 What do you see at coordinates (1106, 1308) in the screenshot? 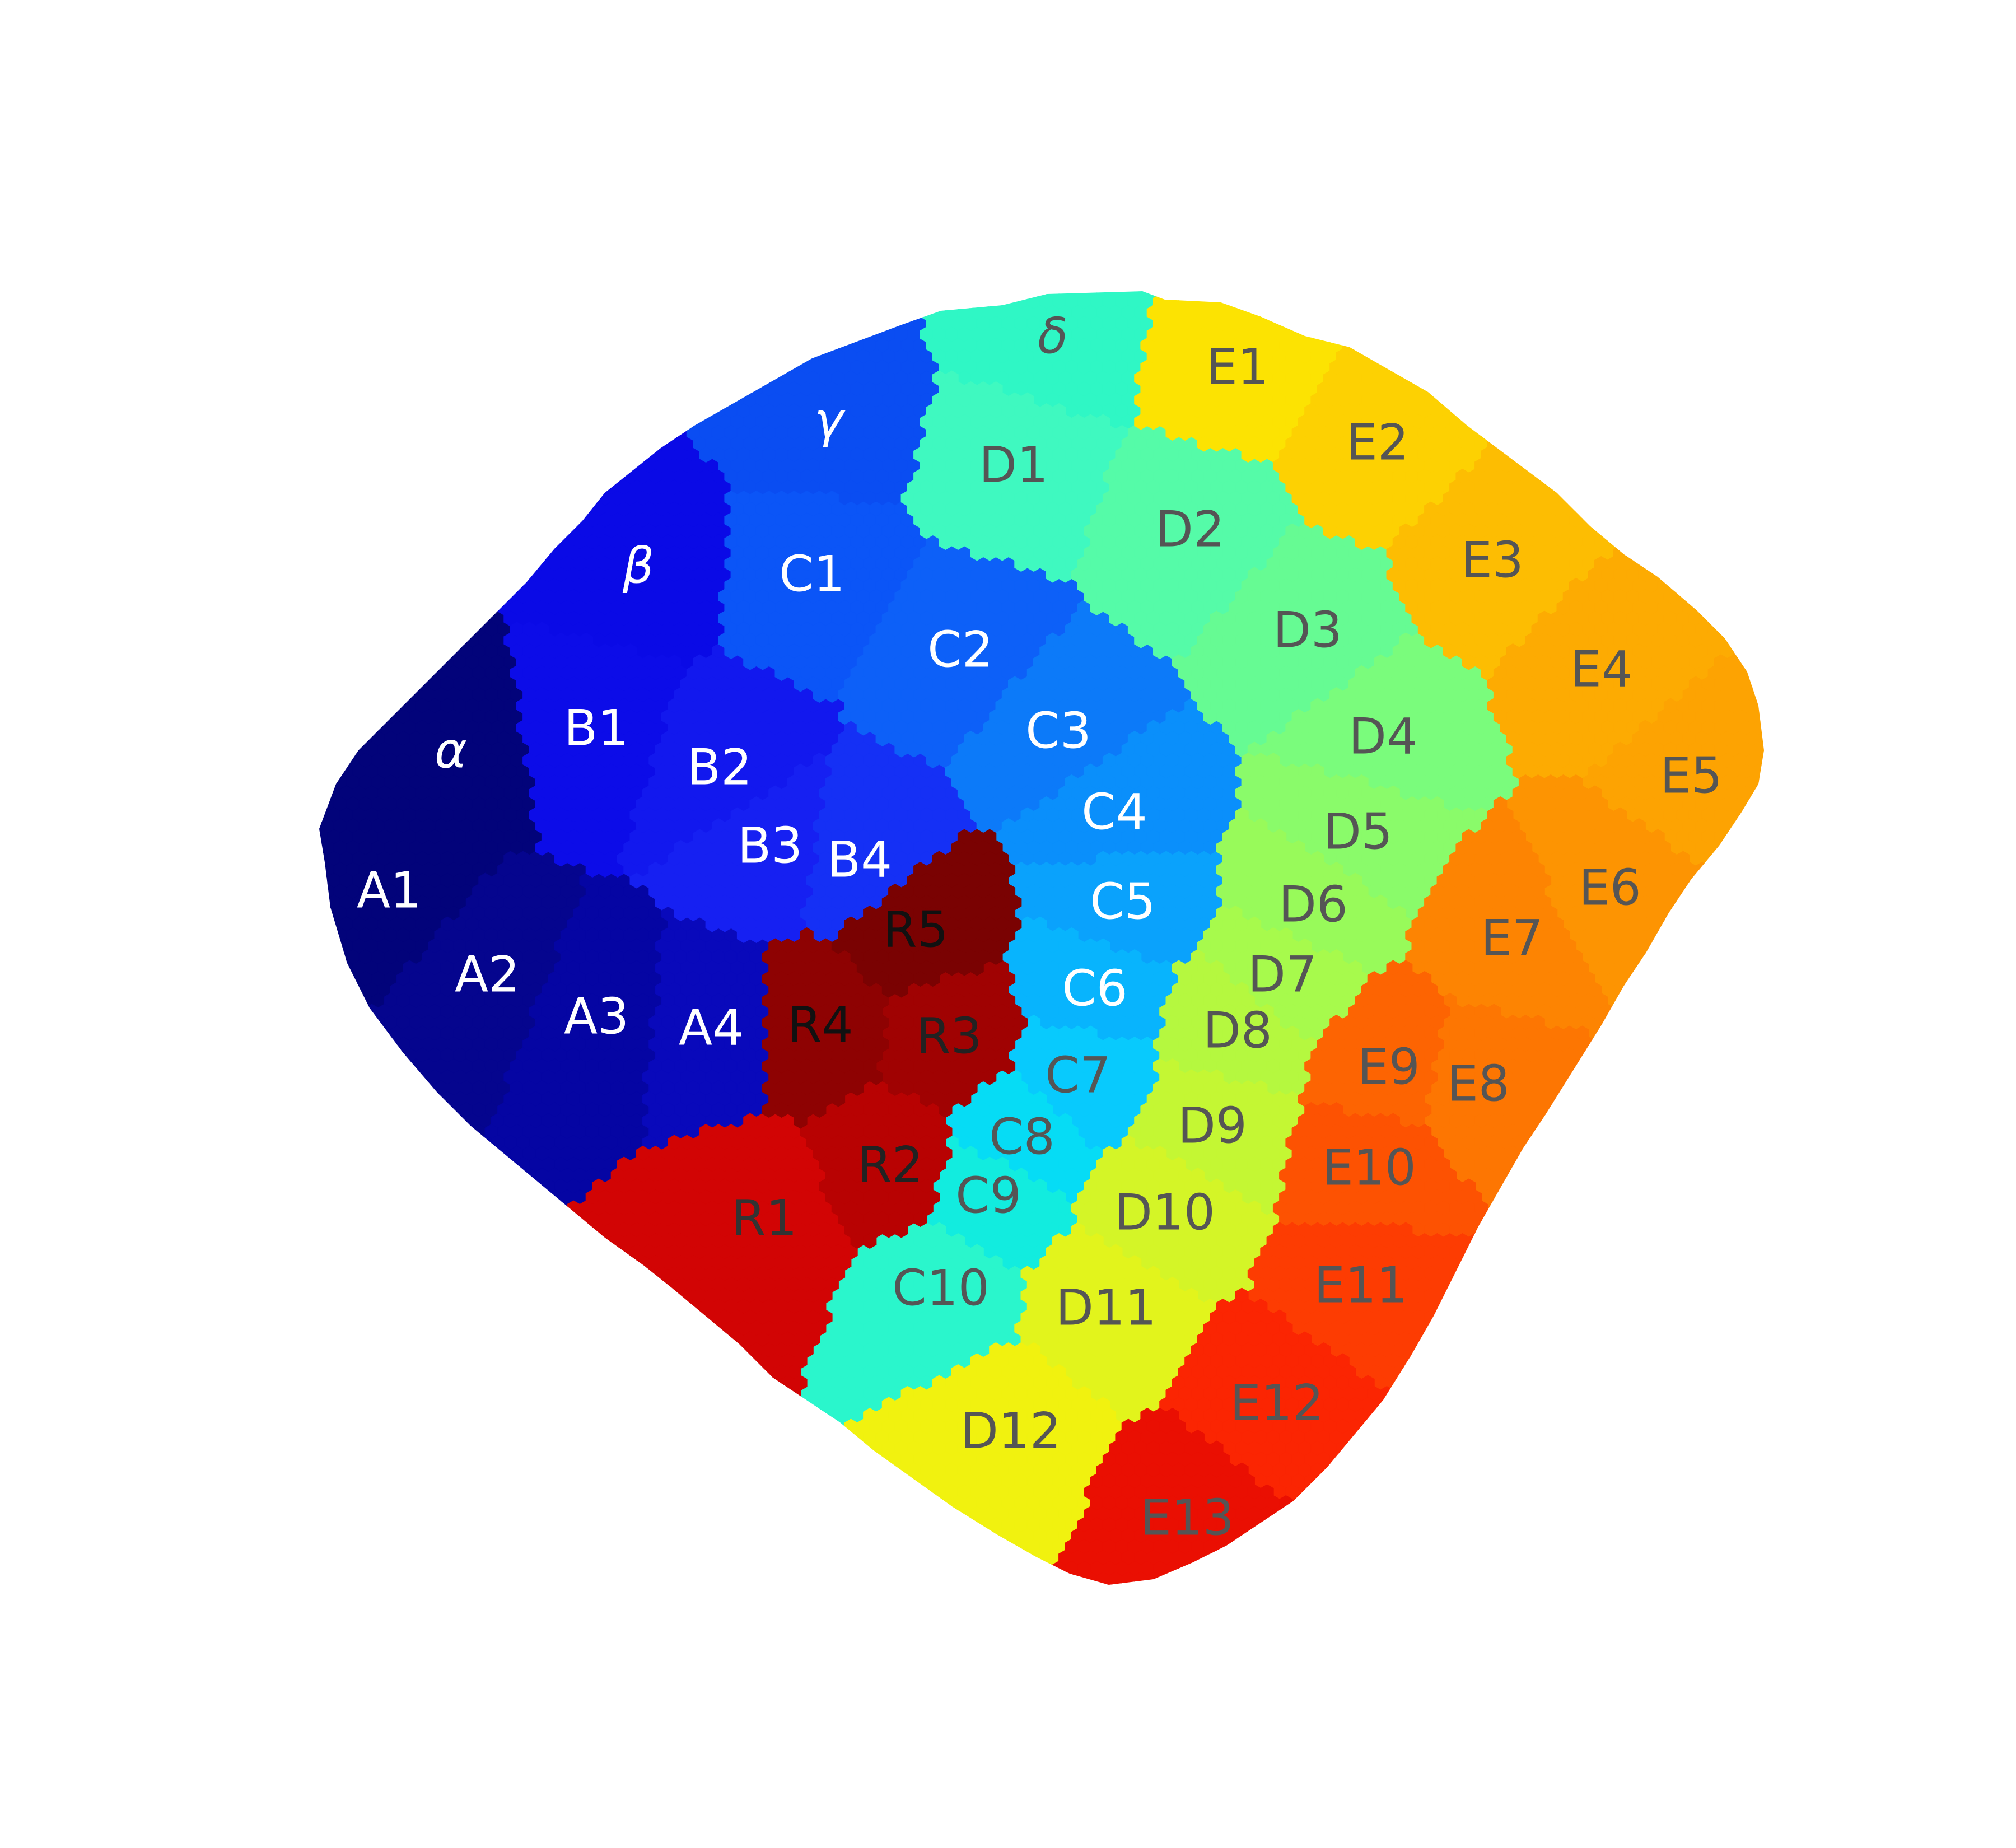
I see `region-label-d11: D11` at bounding box center [1106, 1308].